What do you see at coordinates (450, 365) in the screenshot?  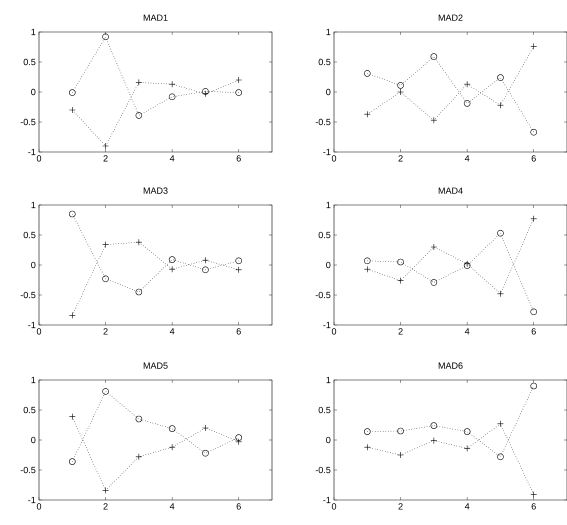 I see `chart-title: MAD6` at bounding box center [450, 365].